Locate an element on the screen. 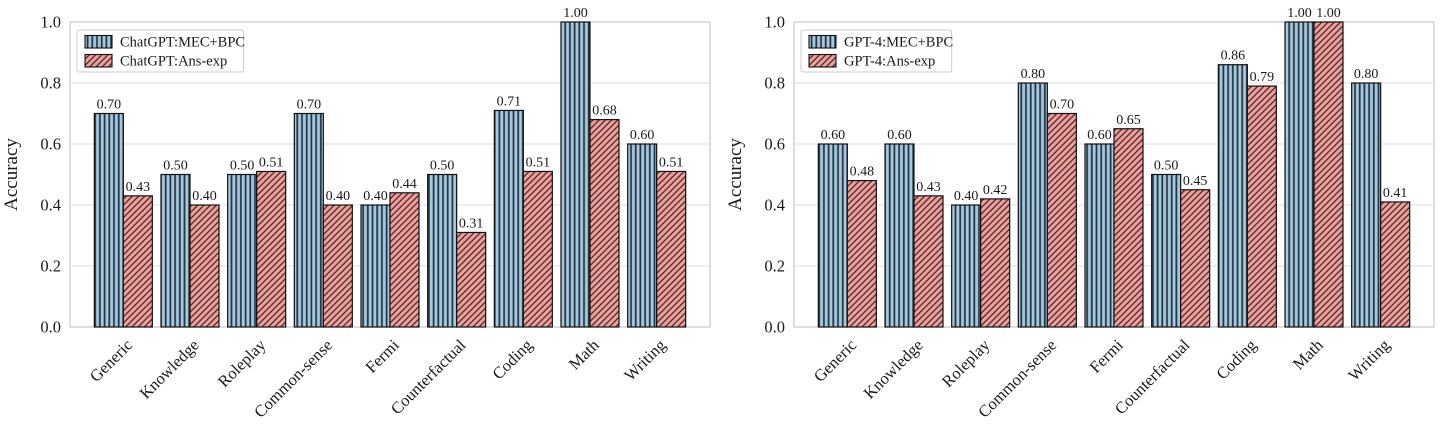 This screenshot has width=1448, height=436. y-tick-label: 0.0 is located at coordinates (50, 327).